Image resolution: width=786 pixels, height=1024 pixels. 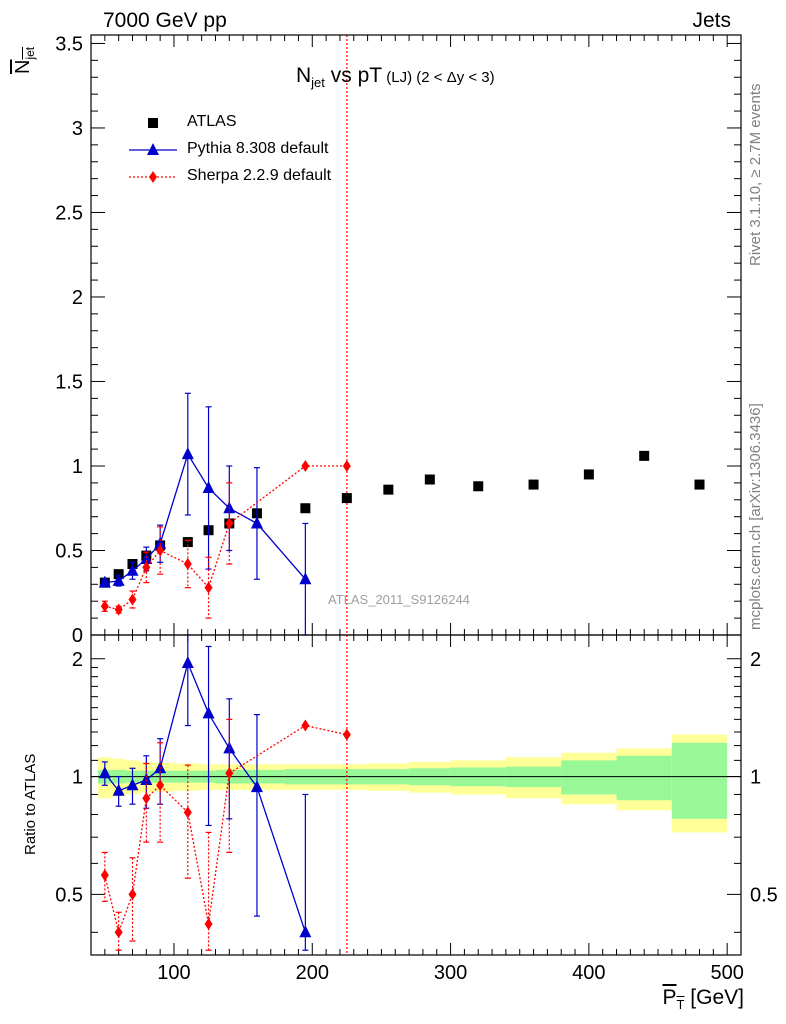 What do you see at coordinates (153, 177) in the screenshot?
I see `legend-marker-sherpa` at bounding box center [153, 177].